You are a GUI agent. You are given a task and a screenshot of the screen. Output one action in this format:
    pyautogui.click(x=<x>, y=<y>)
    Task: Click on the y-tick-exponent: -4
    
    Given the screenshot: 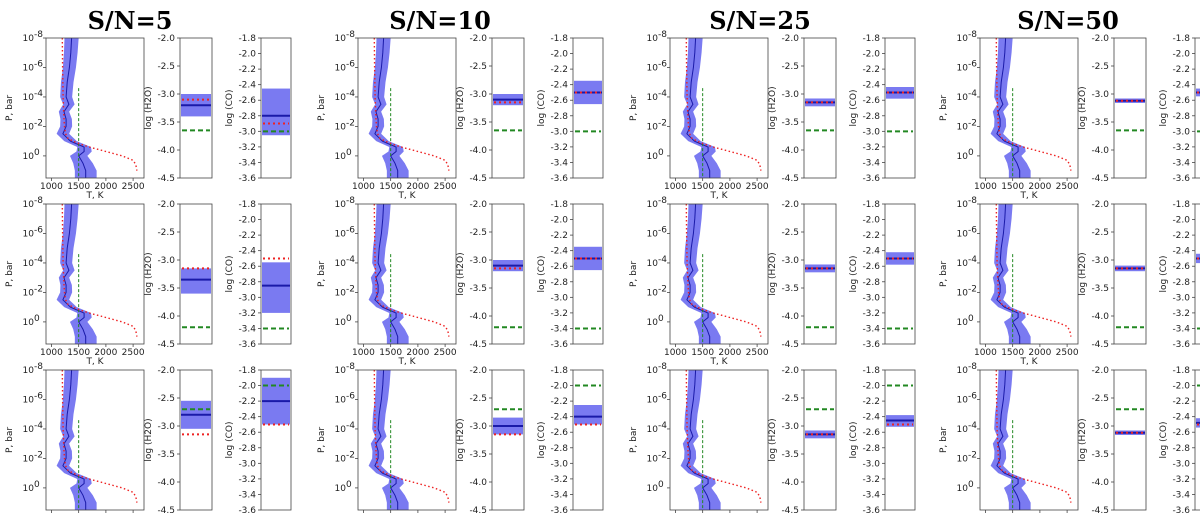 What is the action you would take?
    pyautogui.click(x=38, y=426)
    